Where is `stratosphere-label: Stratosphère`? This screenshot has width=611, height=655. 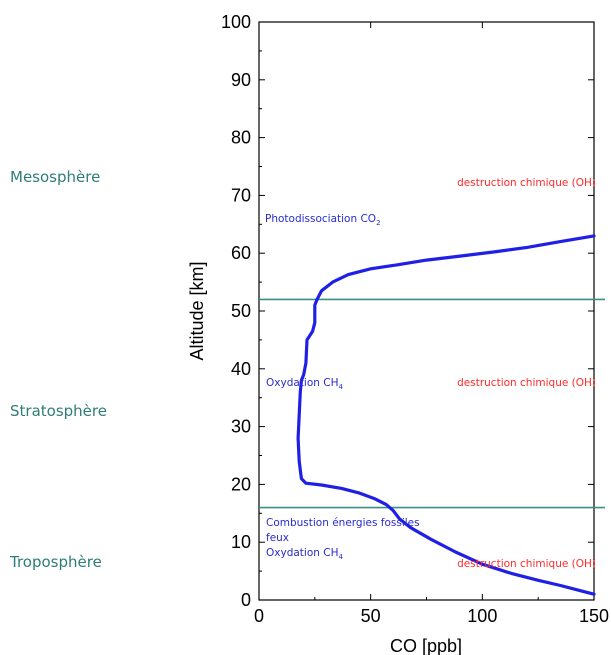 stratosphere-label: Stratosphère is located at coordinates (58, 411).